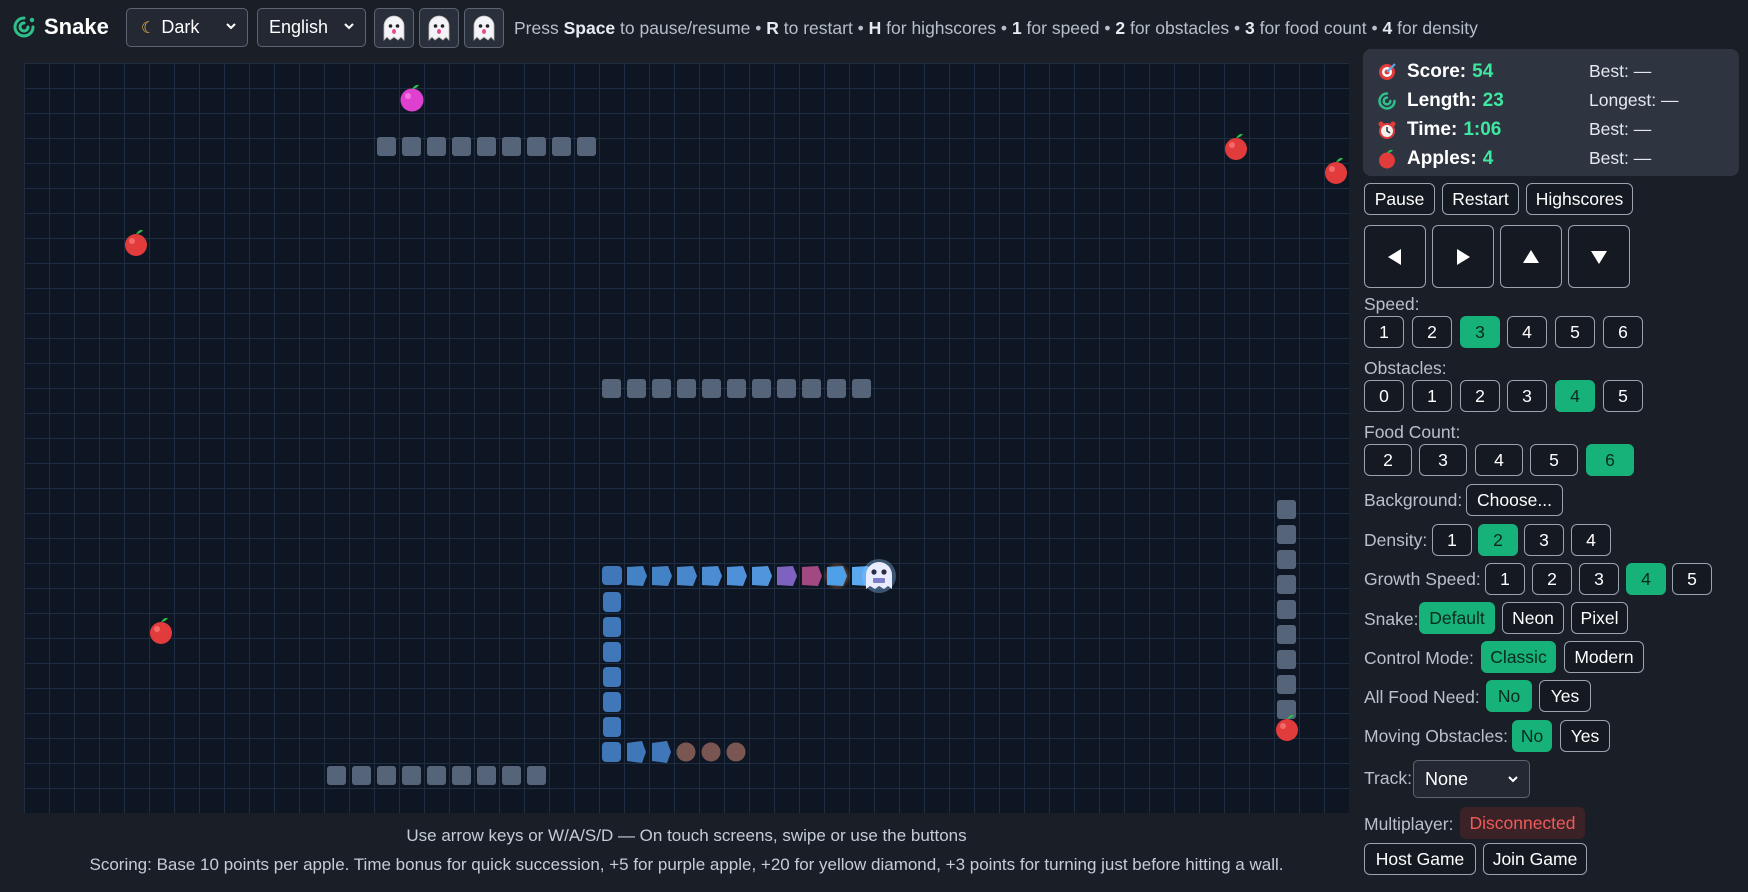  I want to click on moving-obstacles-label: Moving Obstacles:, so click(1436, 736).